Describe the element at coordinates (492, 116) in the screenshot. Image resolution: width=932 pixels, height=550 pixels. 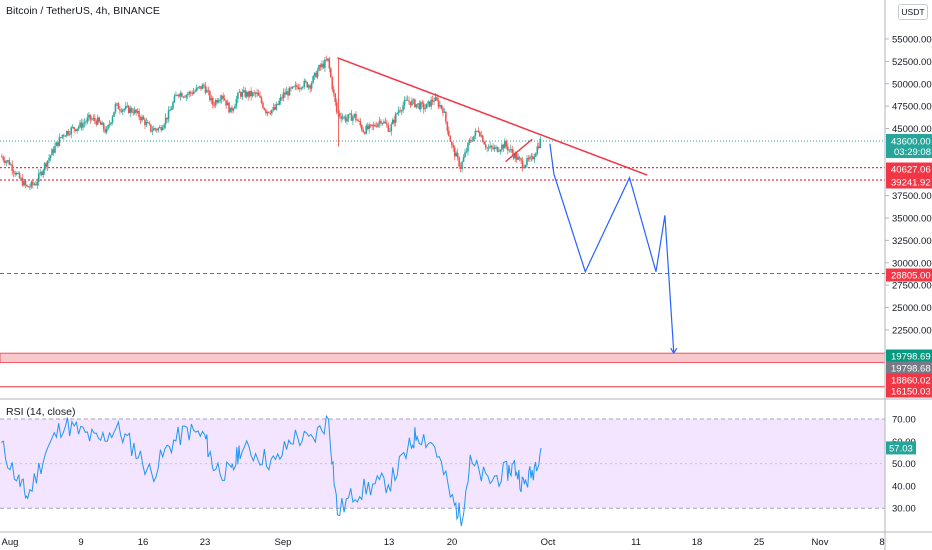
I see `resistance-trendline` at that location.